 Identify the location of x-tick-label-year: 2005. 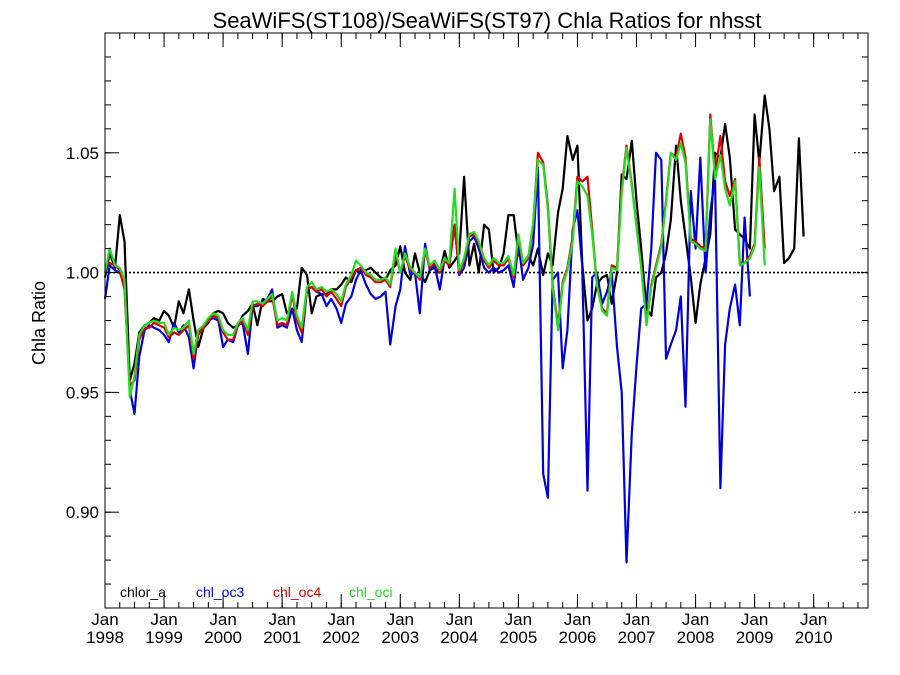
(518, 637).